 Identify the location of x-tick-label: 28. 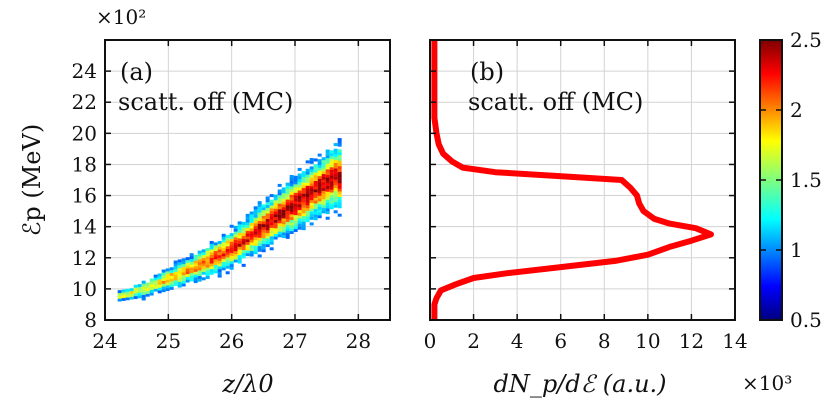
(358, 341).